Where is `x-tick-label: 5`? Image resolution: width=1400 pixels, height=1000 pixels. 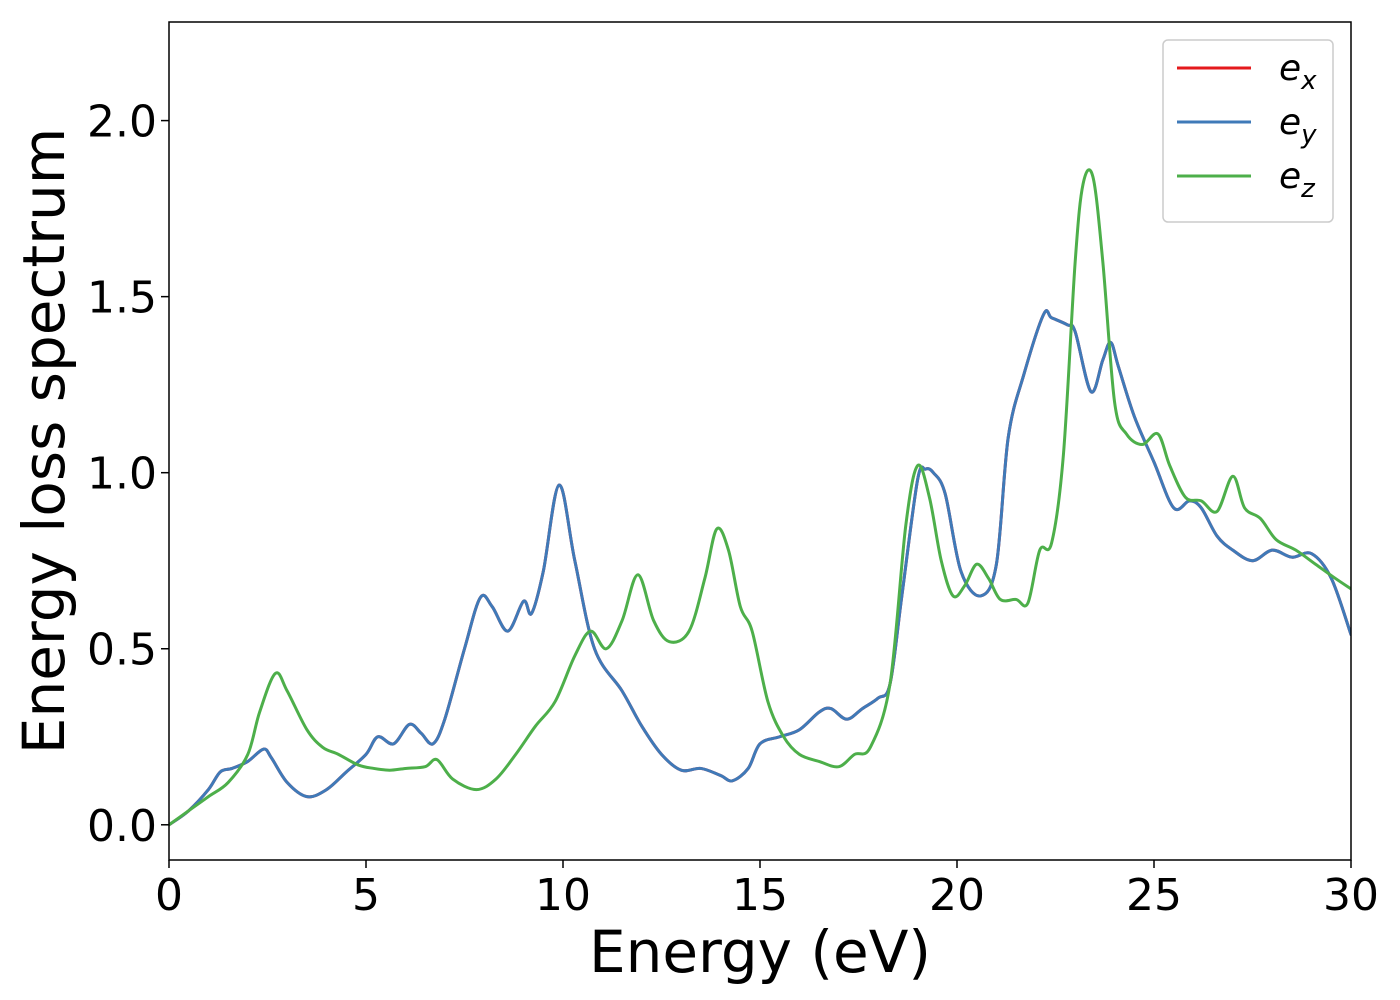 x-tick-label: 5 is located at coordinates (366, 895).